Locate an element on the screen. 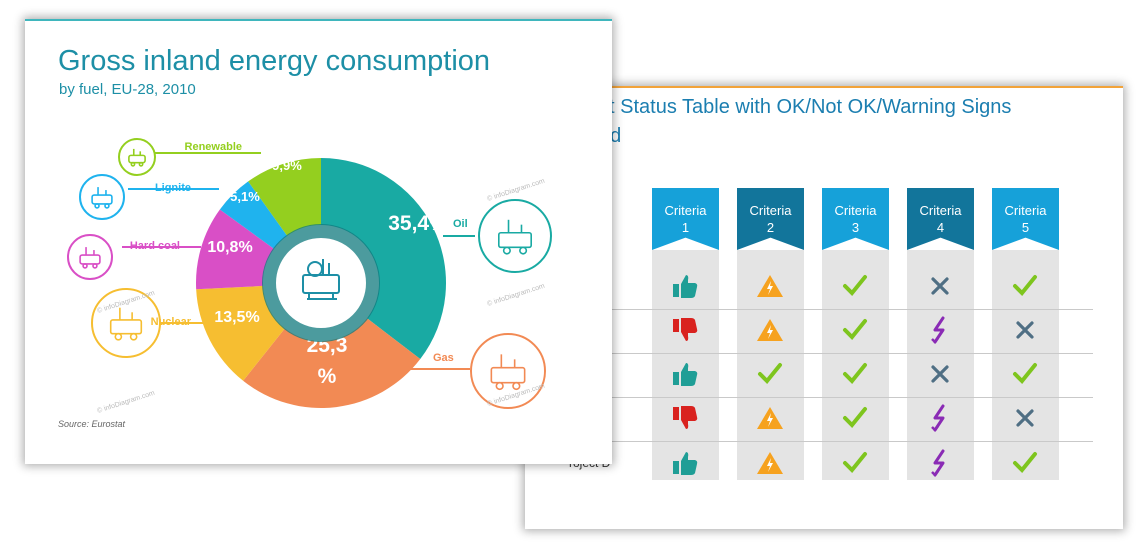  slice-nuclear is located at coordinates (240, 333).